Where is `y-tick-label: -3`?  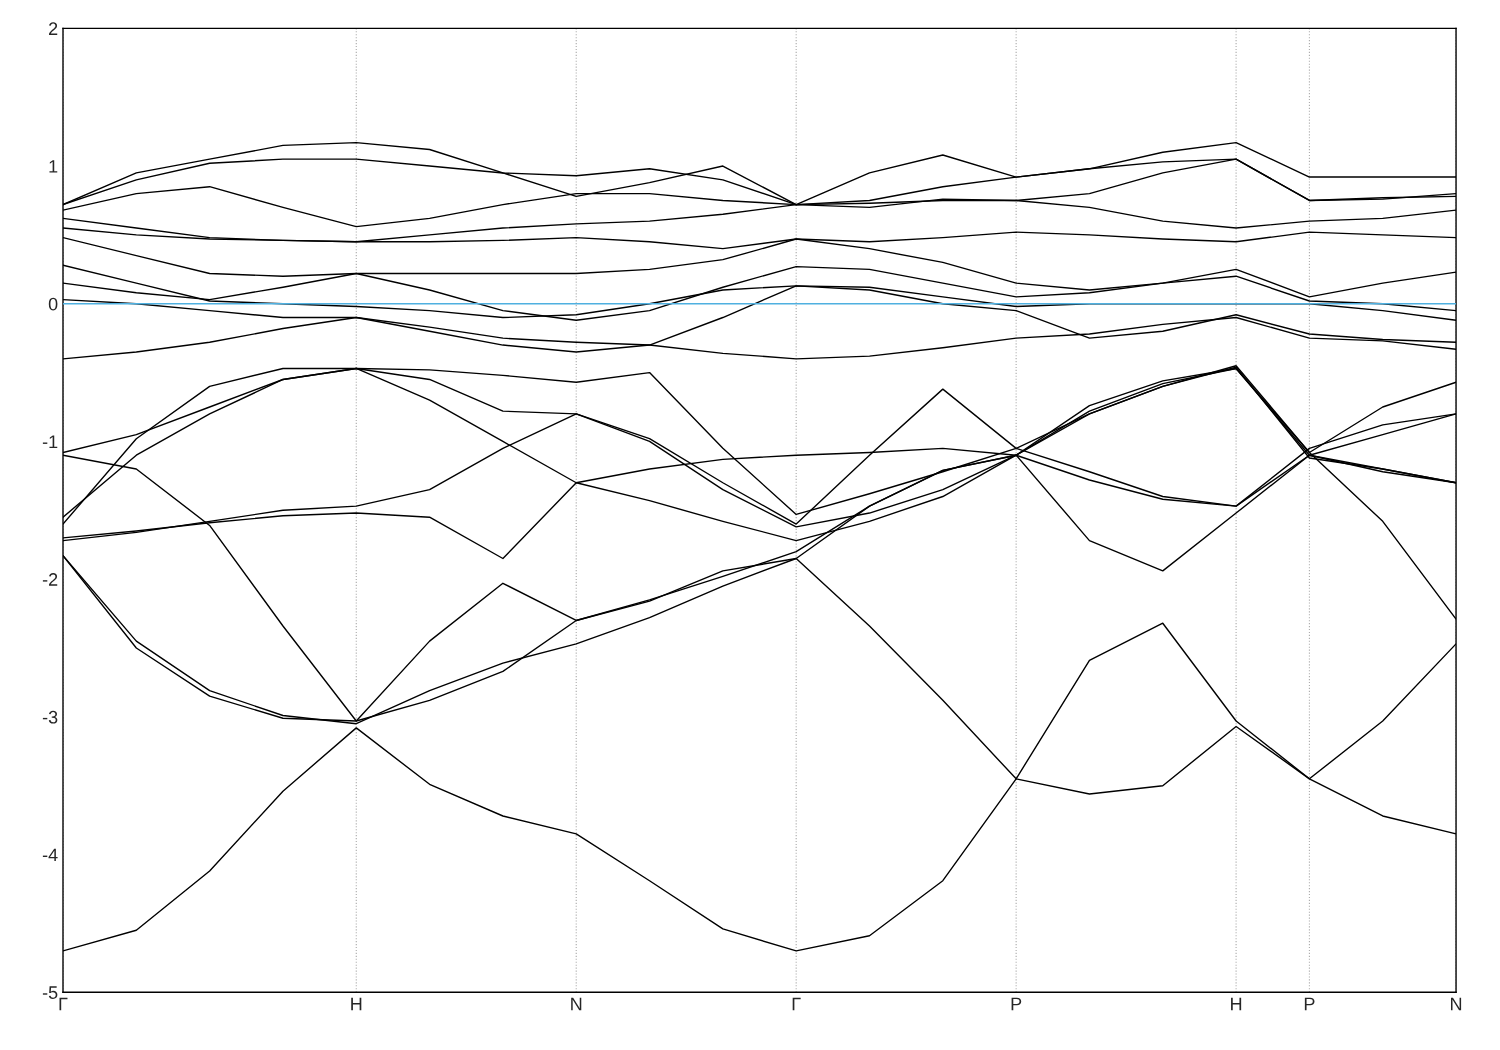 y-tick-label: -3 is located at coordinates (50, 717).